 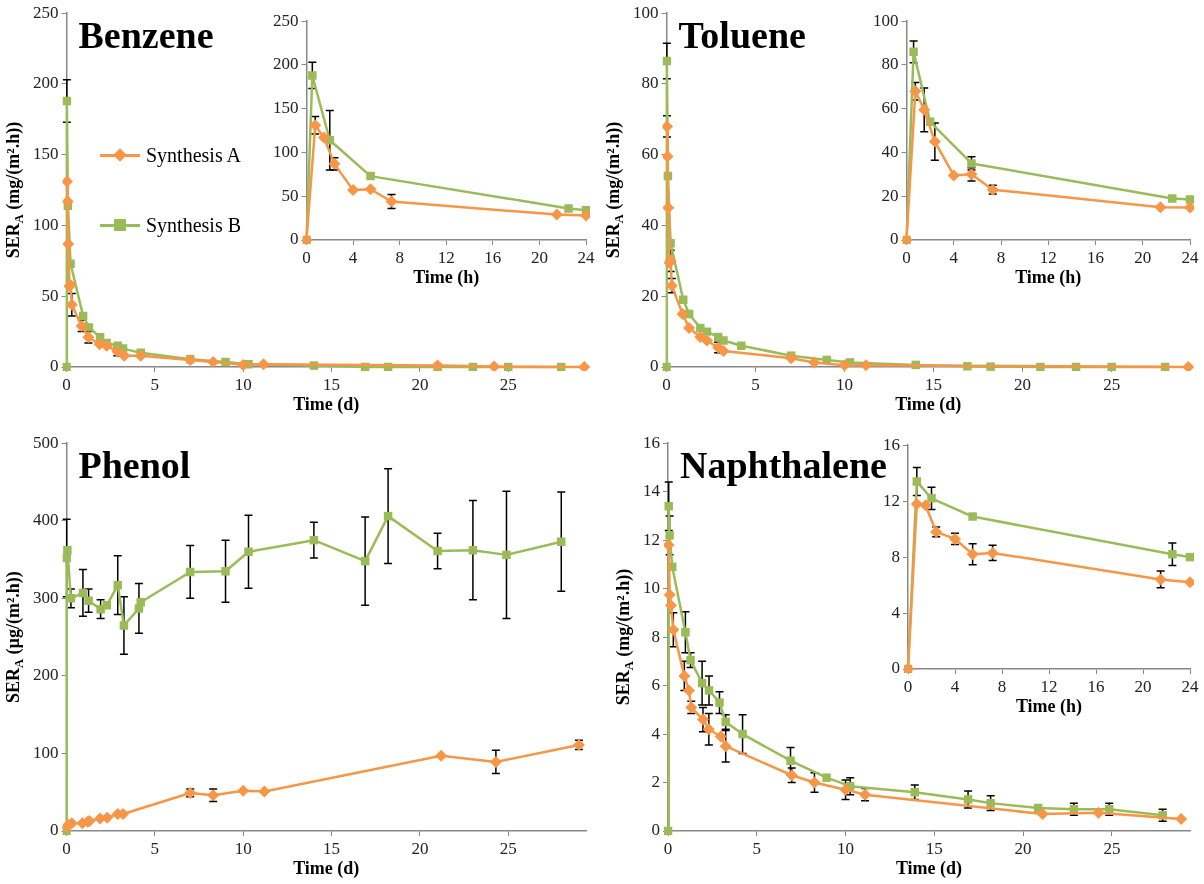 What do you see at coordinates (46, 154) in the screenshot?
I see `y-tick-label: 150` at bounding box center [46, 154].